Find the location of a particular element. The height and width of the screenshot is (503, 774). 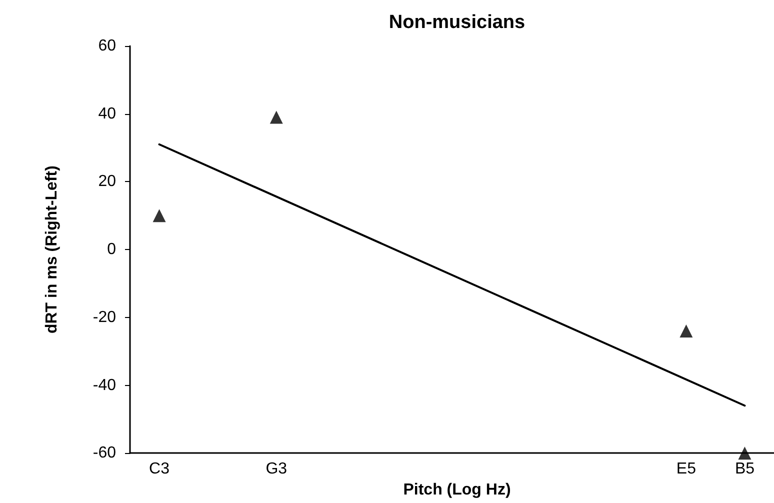

y-tick-label: -40 is located at coordinates (104, 385).